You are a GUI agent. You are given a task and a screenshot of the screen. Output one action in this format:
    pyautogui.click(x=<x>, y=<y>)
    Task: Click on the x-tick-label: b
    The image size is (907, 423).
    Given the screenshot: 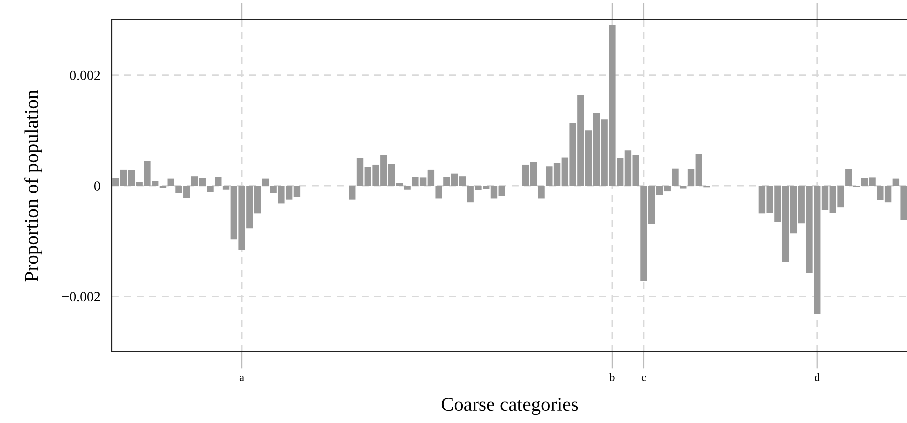 What is the action you would take?
    pyautogui.click(x=612, y=378)
    